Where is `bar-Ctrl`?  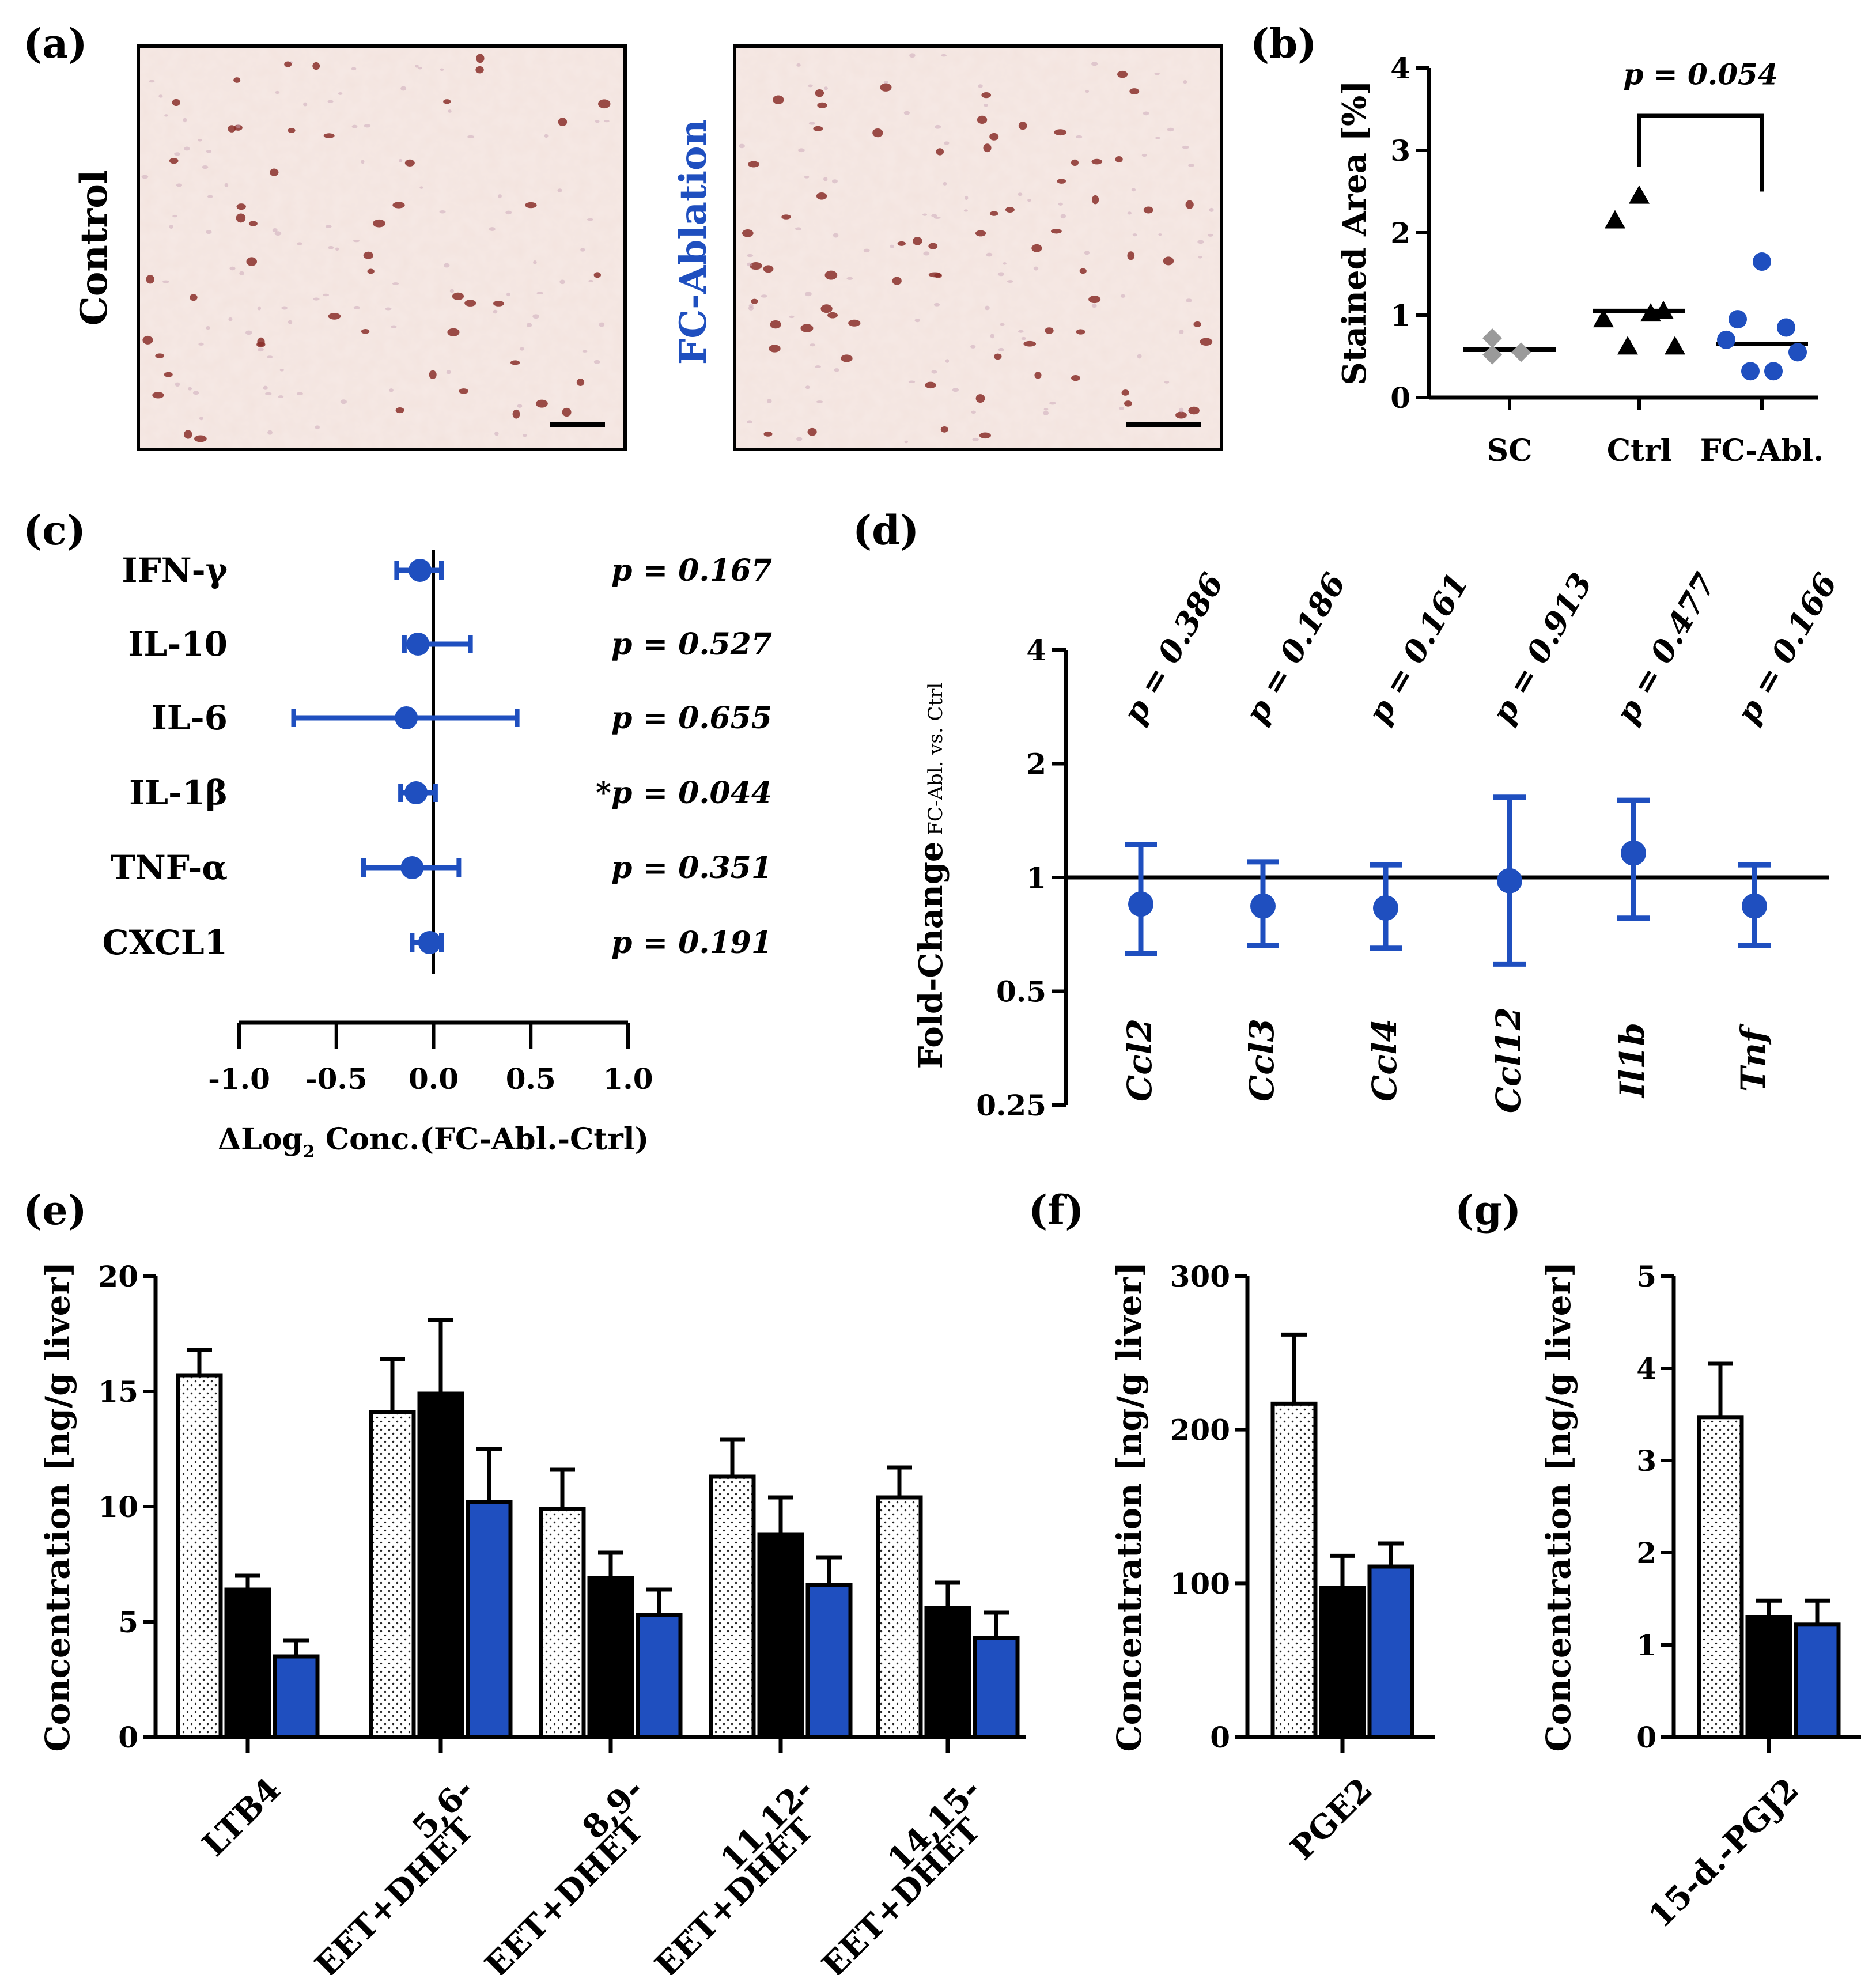
bar-Ctrl is located at coordinates (610, 1658).